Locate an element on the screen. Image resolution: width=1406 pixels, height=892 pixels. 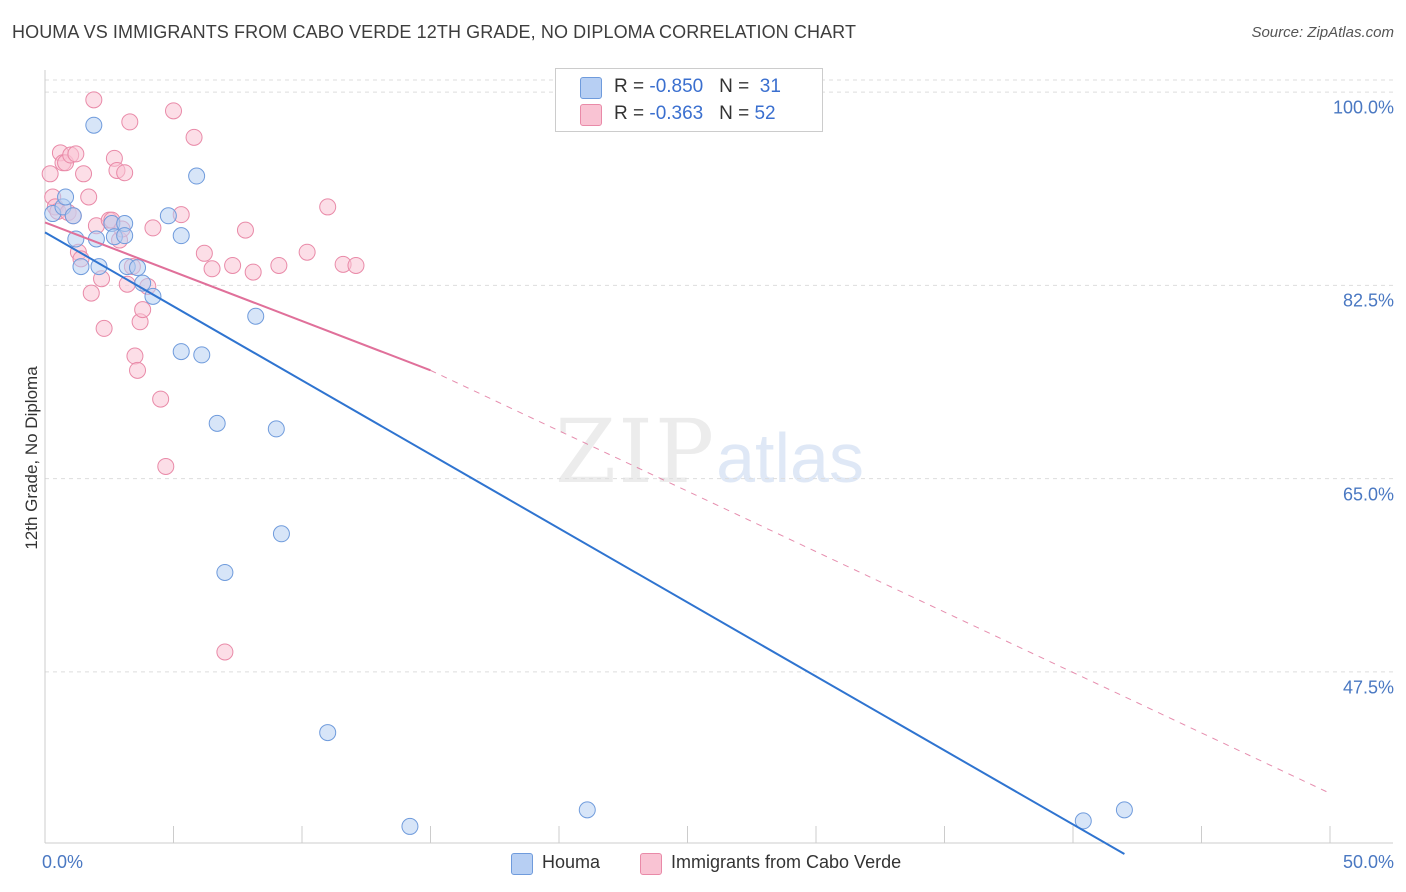
zipatlas-watermark: ZIPatlas is located at coordinates (709, 451).